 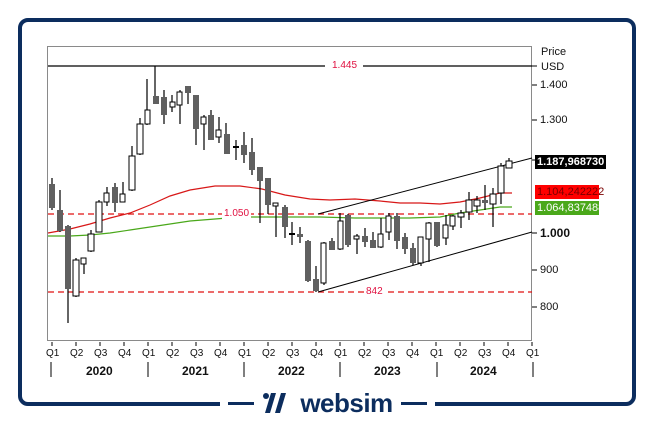 What do you see at coordinates (555, 233) in the screenshot?
I see `y-tick-label: 1.000` at bounding box center [555, 233].